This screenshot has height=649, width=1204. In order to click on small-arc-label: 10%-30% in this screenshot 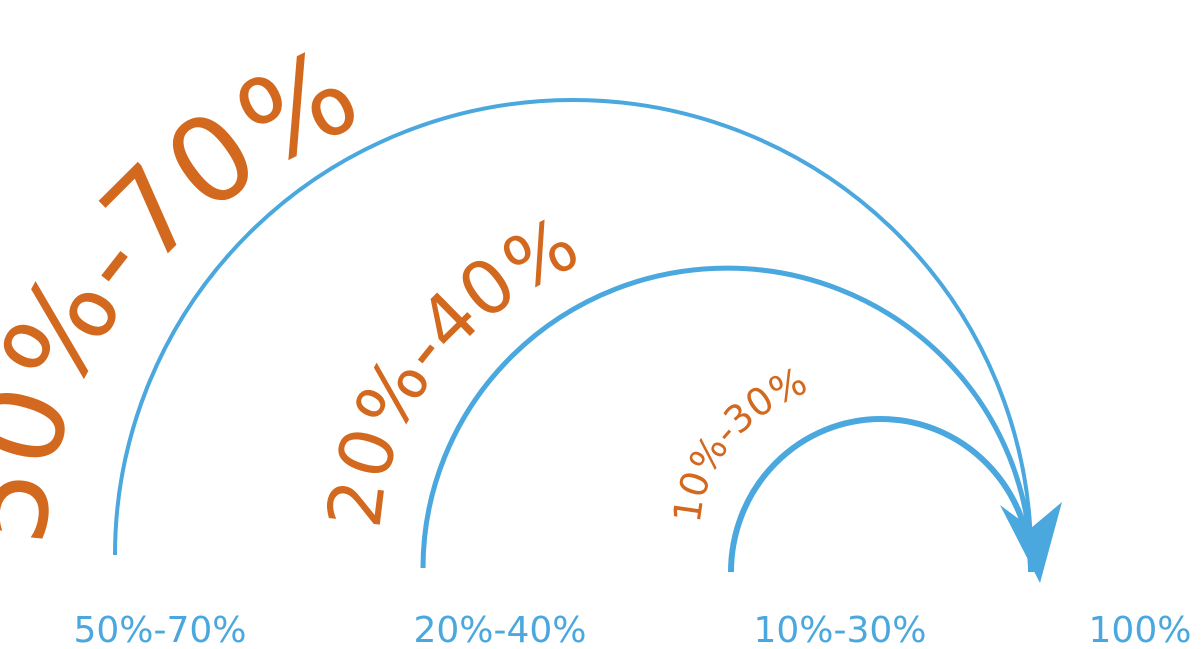, I will do `click(739, 442)`.